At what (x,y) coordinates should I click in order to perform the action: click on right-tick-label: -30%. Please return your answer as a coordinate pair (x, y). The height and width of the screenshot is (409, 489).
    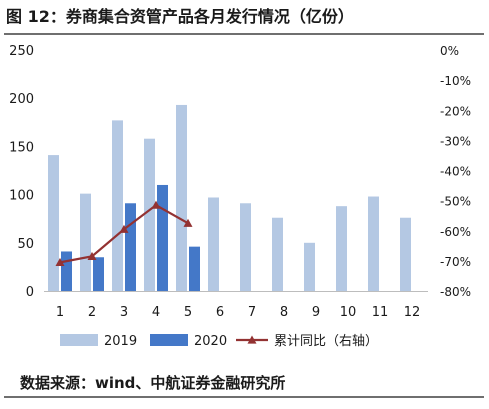
    Looking at the image, I should click on (455, 141).